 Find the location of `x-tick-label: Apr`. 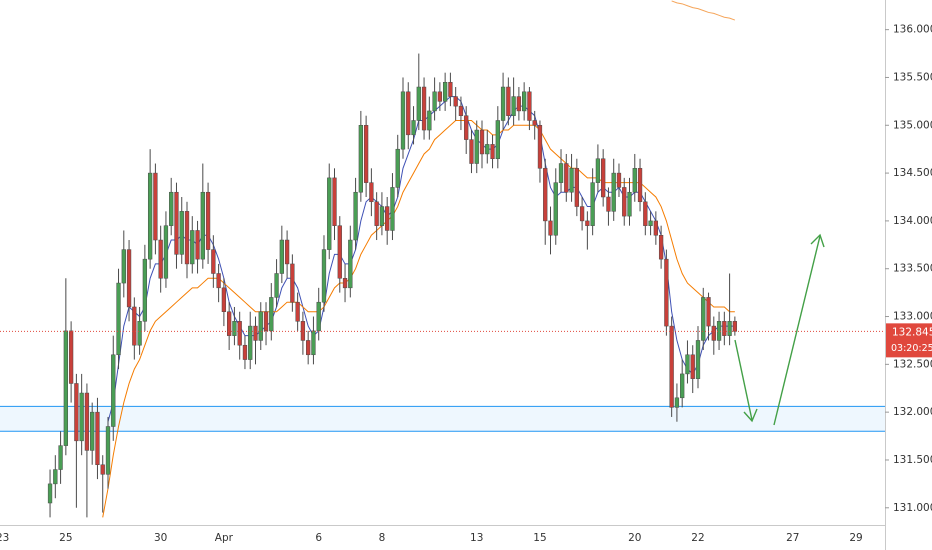

x-tick-label: Apr is located at coordinates (224, 538).